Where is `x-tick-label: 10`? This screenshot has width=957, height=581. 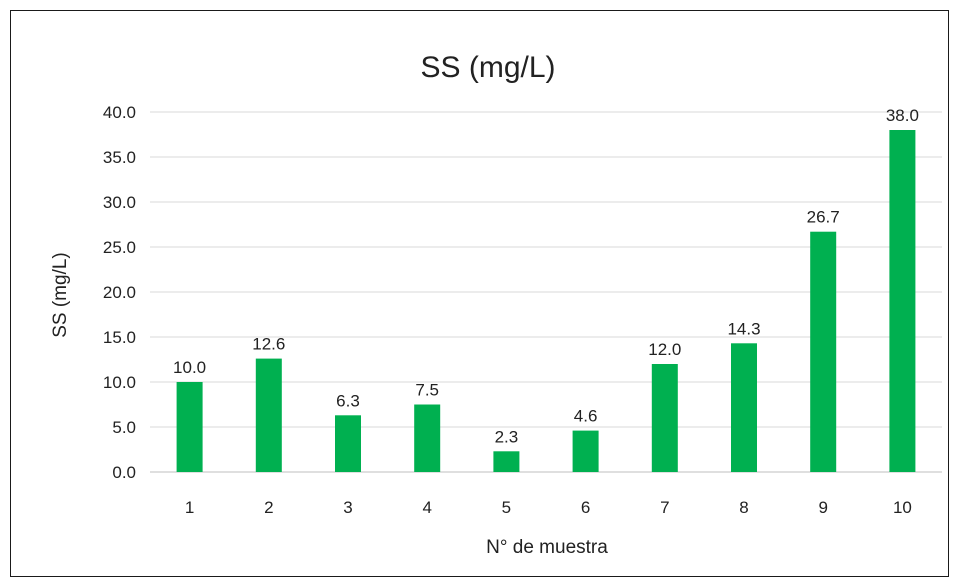 x-tick-label: 10 is located at coordinates (902, 507).